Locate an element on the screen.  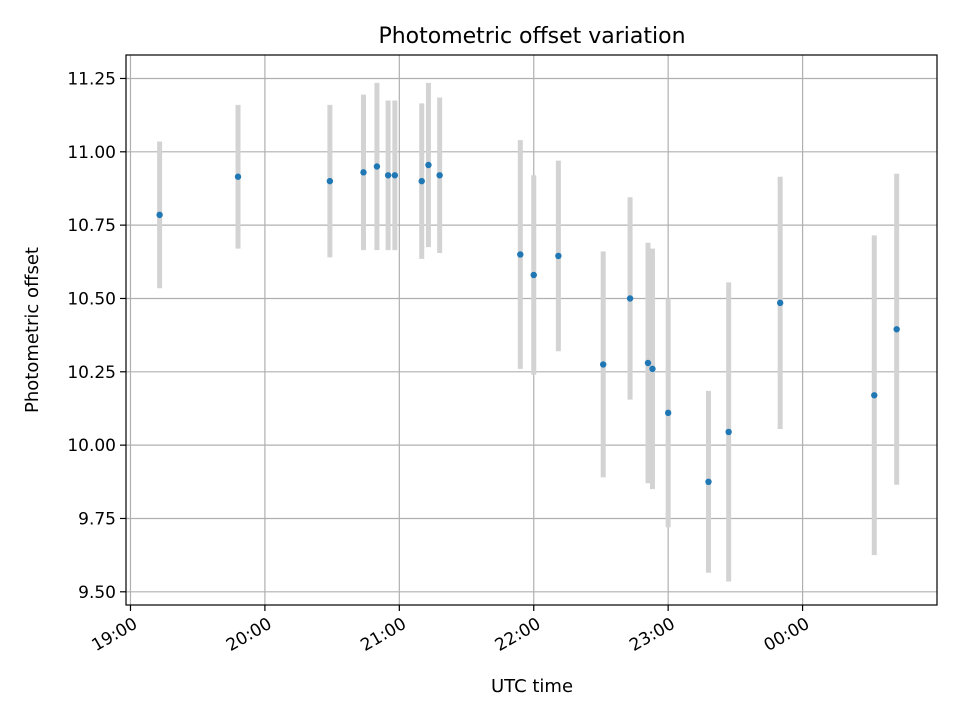
chart-title: Photometric offset variation is located at coordinates (531, 36).